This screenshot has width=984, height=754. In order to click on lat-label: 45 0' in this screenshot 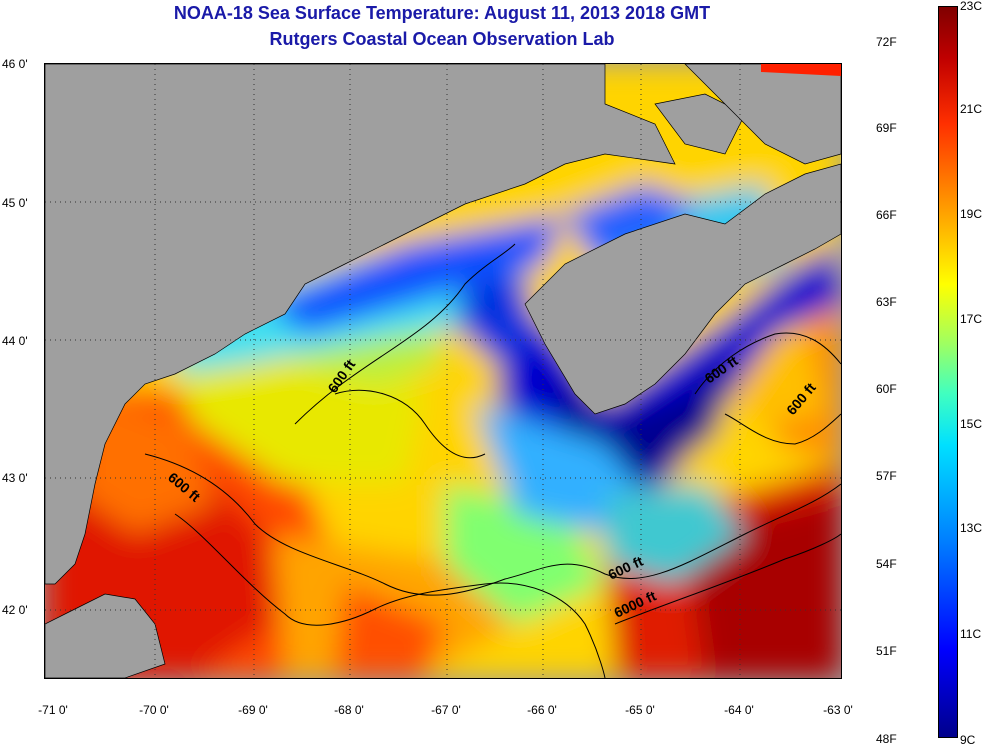, I will do `click(15, 203)`.